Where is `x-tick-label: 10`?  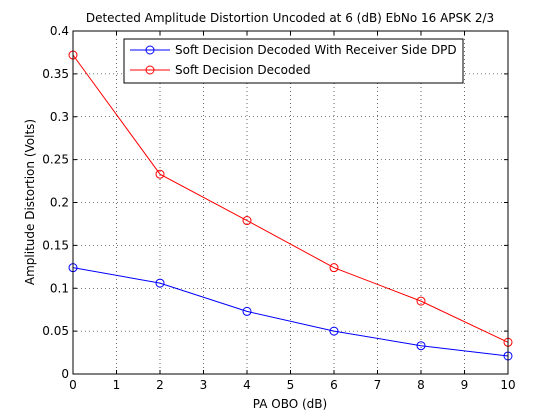 x-tick-label: 10 is located at coordinates (507, 385).